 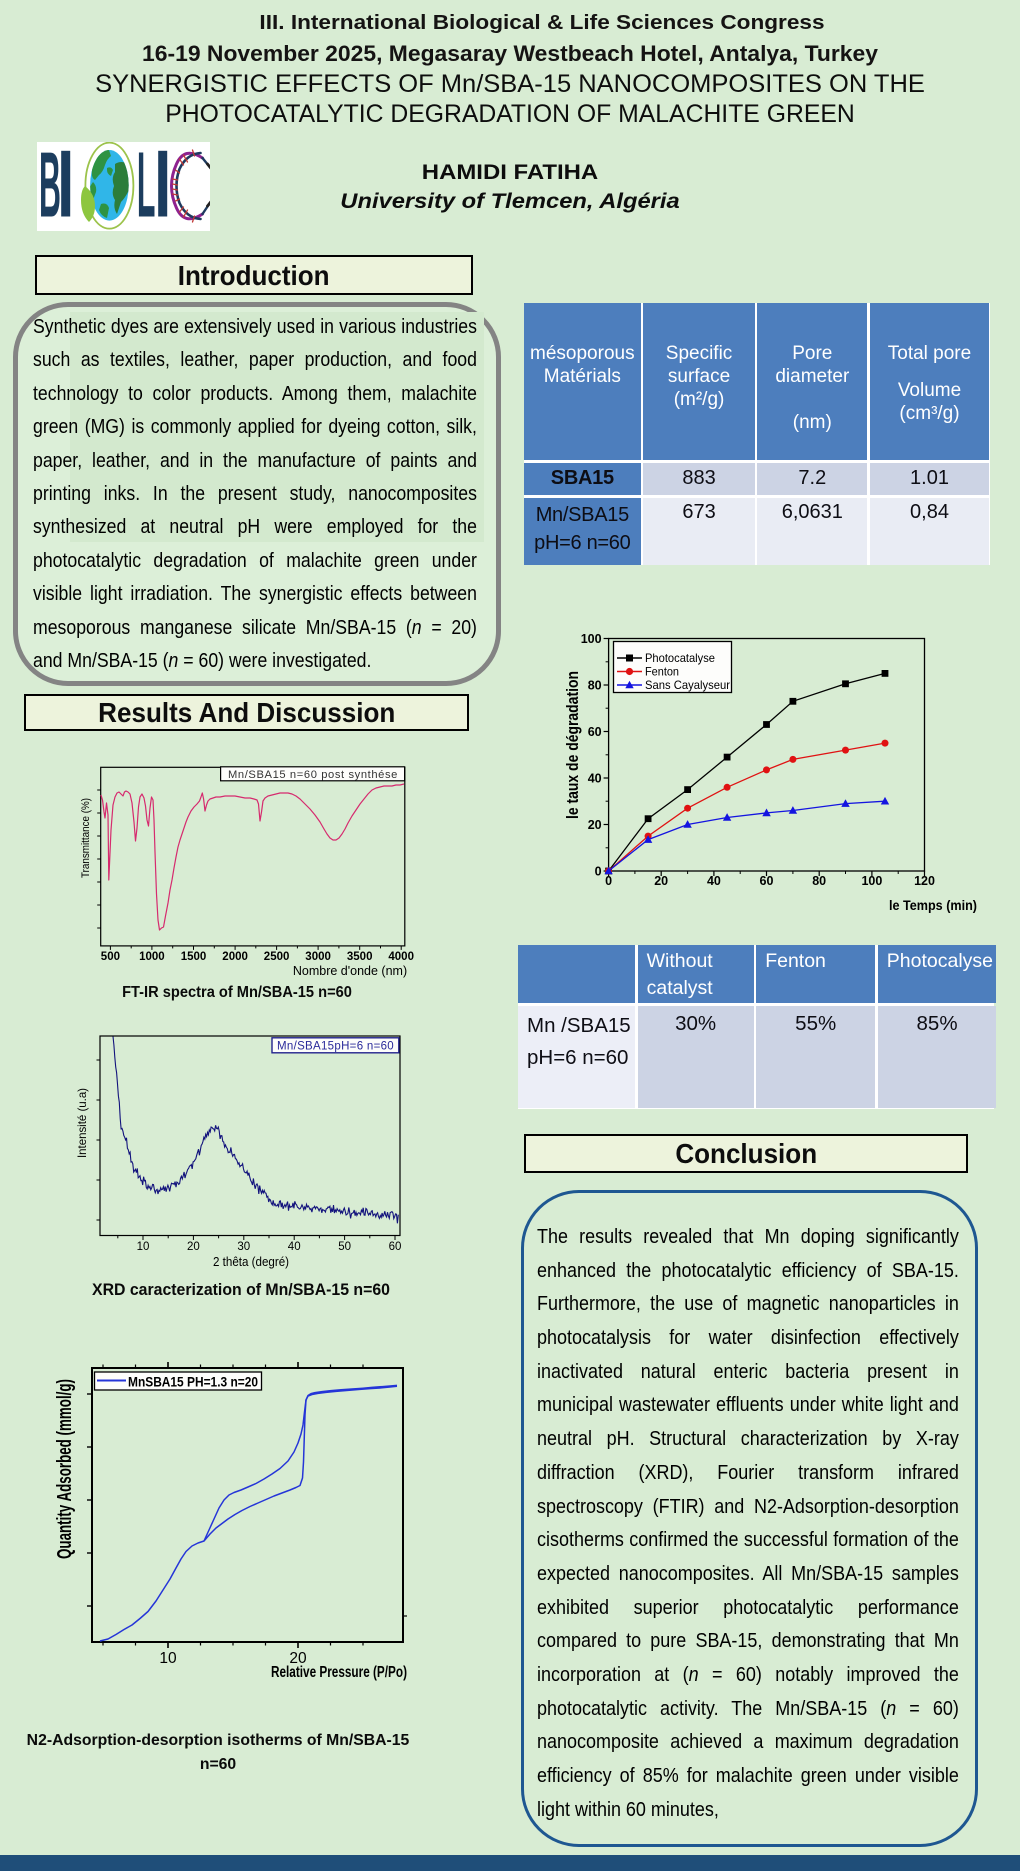 What do you see at coordinates (318, 957) in the screenshot?
I see `svg-text: 3000` at bounding box center [318, 957].